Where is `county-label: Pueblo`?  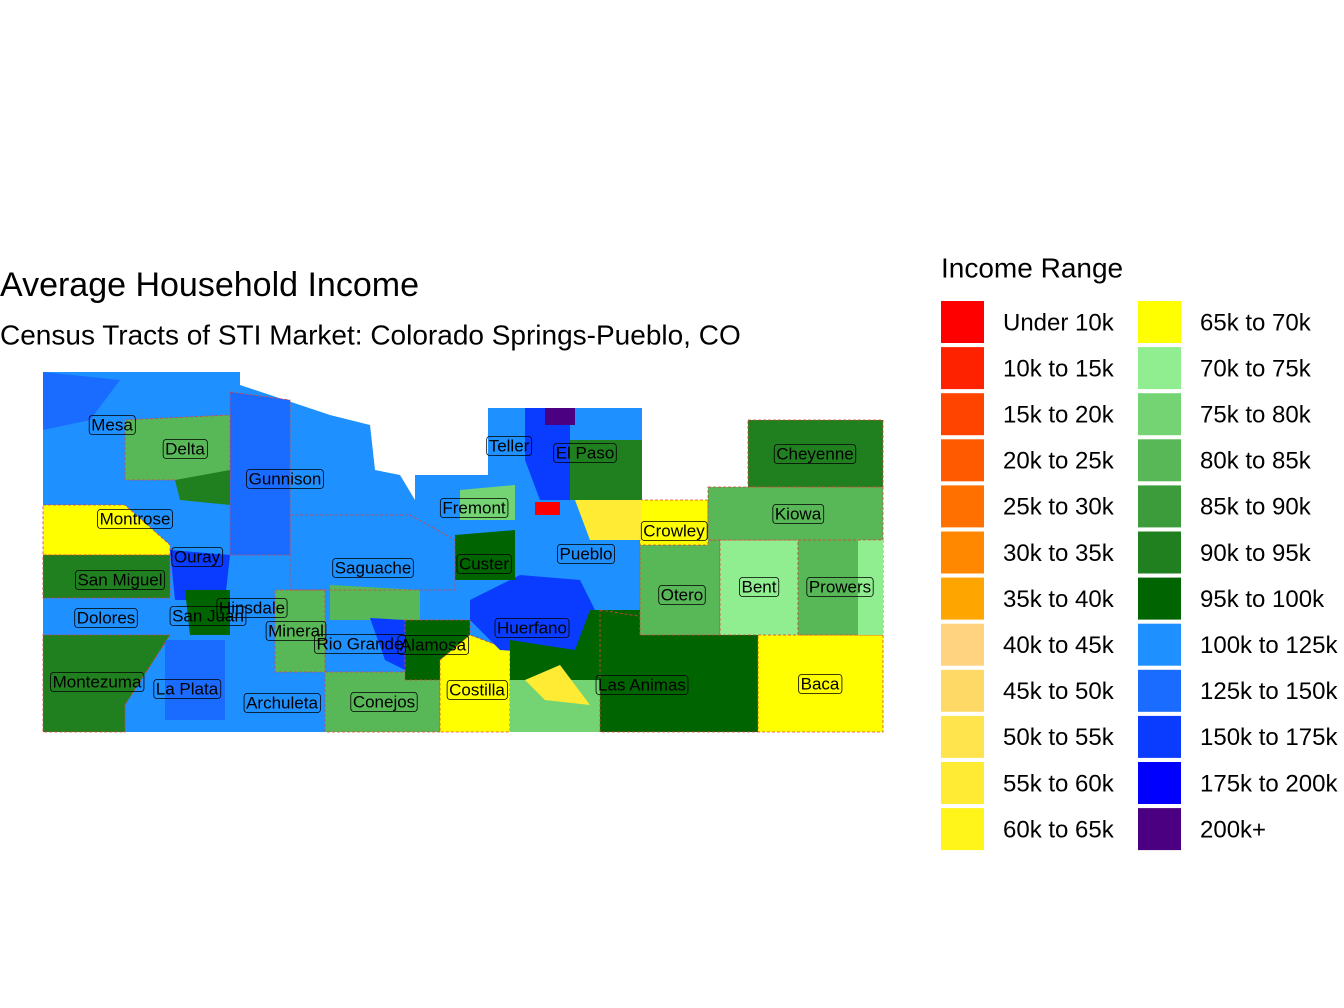 county-label: Pueblo is located at coordinates (586, 553).